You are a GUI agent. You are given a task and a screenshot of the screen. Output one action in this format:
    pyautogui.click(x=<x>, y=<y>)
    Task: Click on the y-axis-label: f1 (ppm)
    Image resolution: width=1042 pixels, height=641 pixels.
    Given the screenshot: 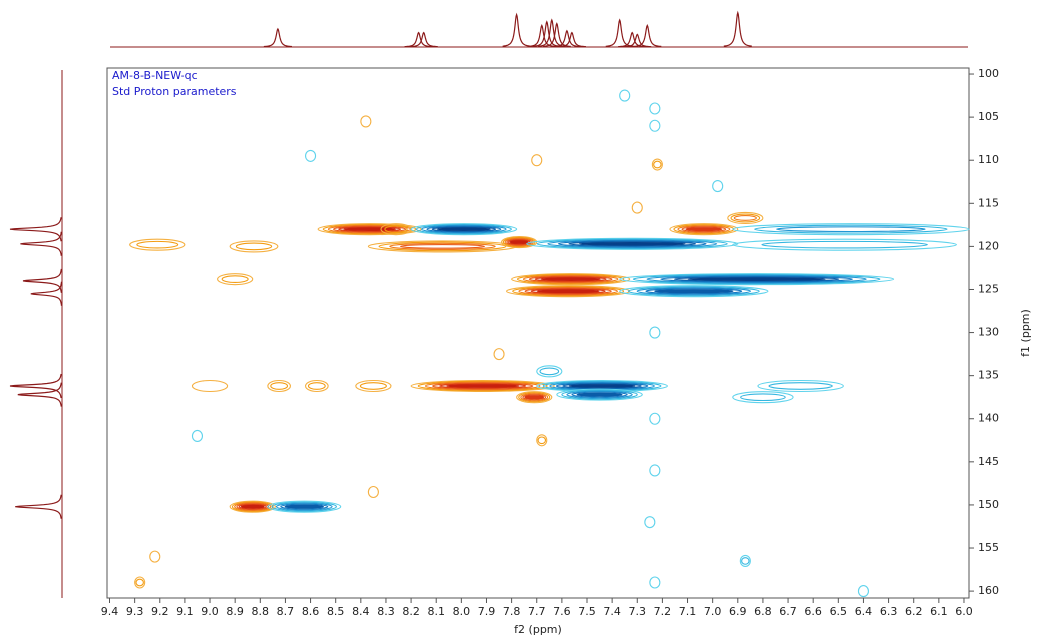 What is the action you would take?
    pyautogui.click(x=1025, y=333)
    